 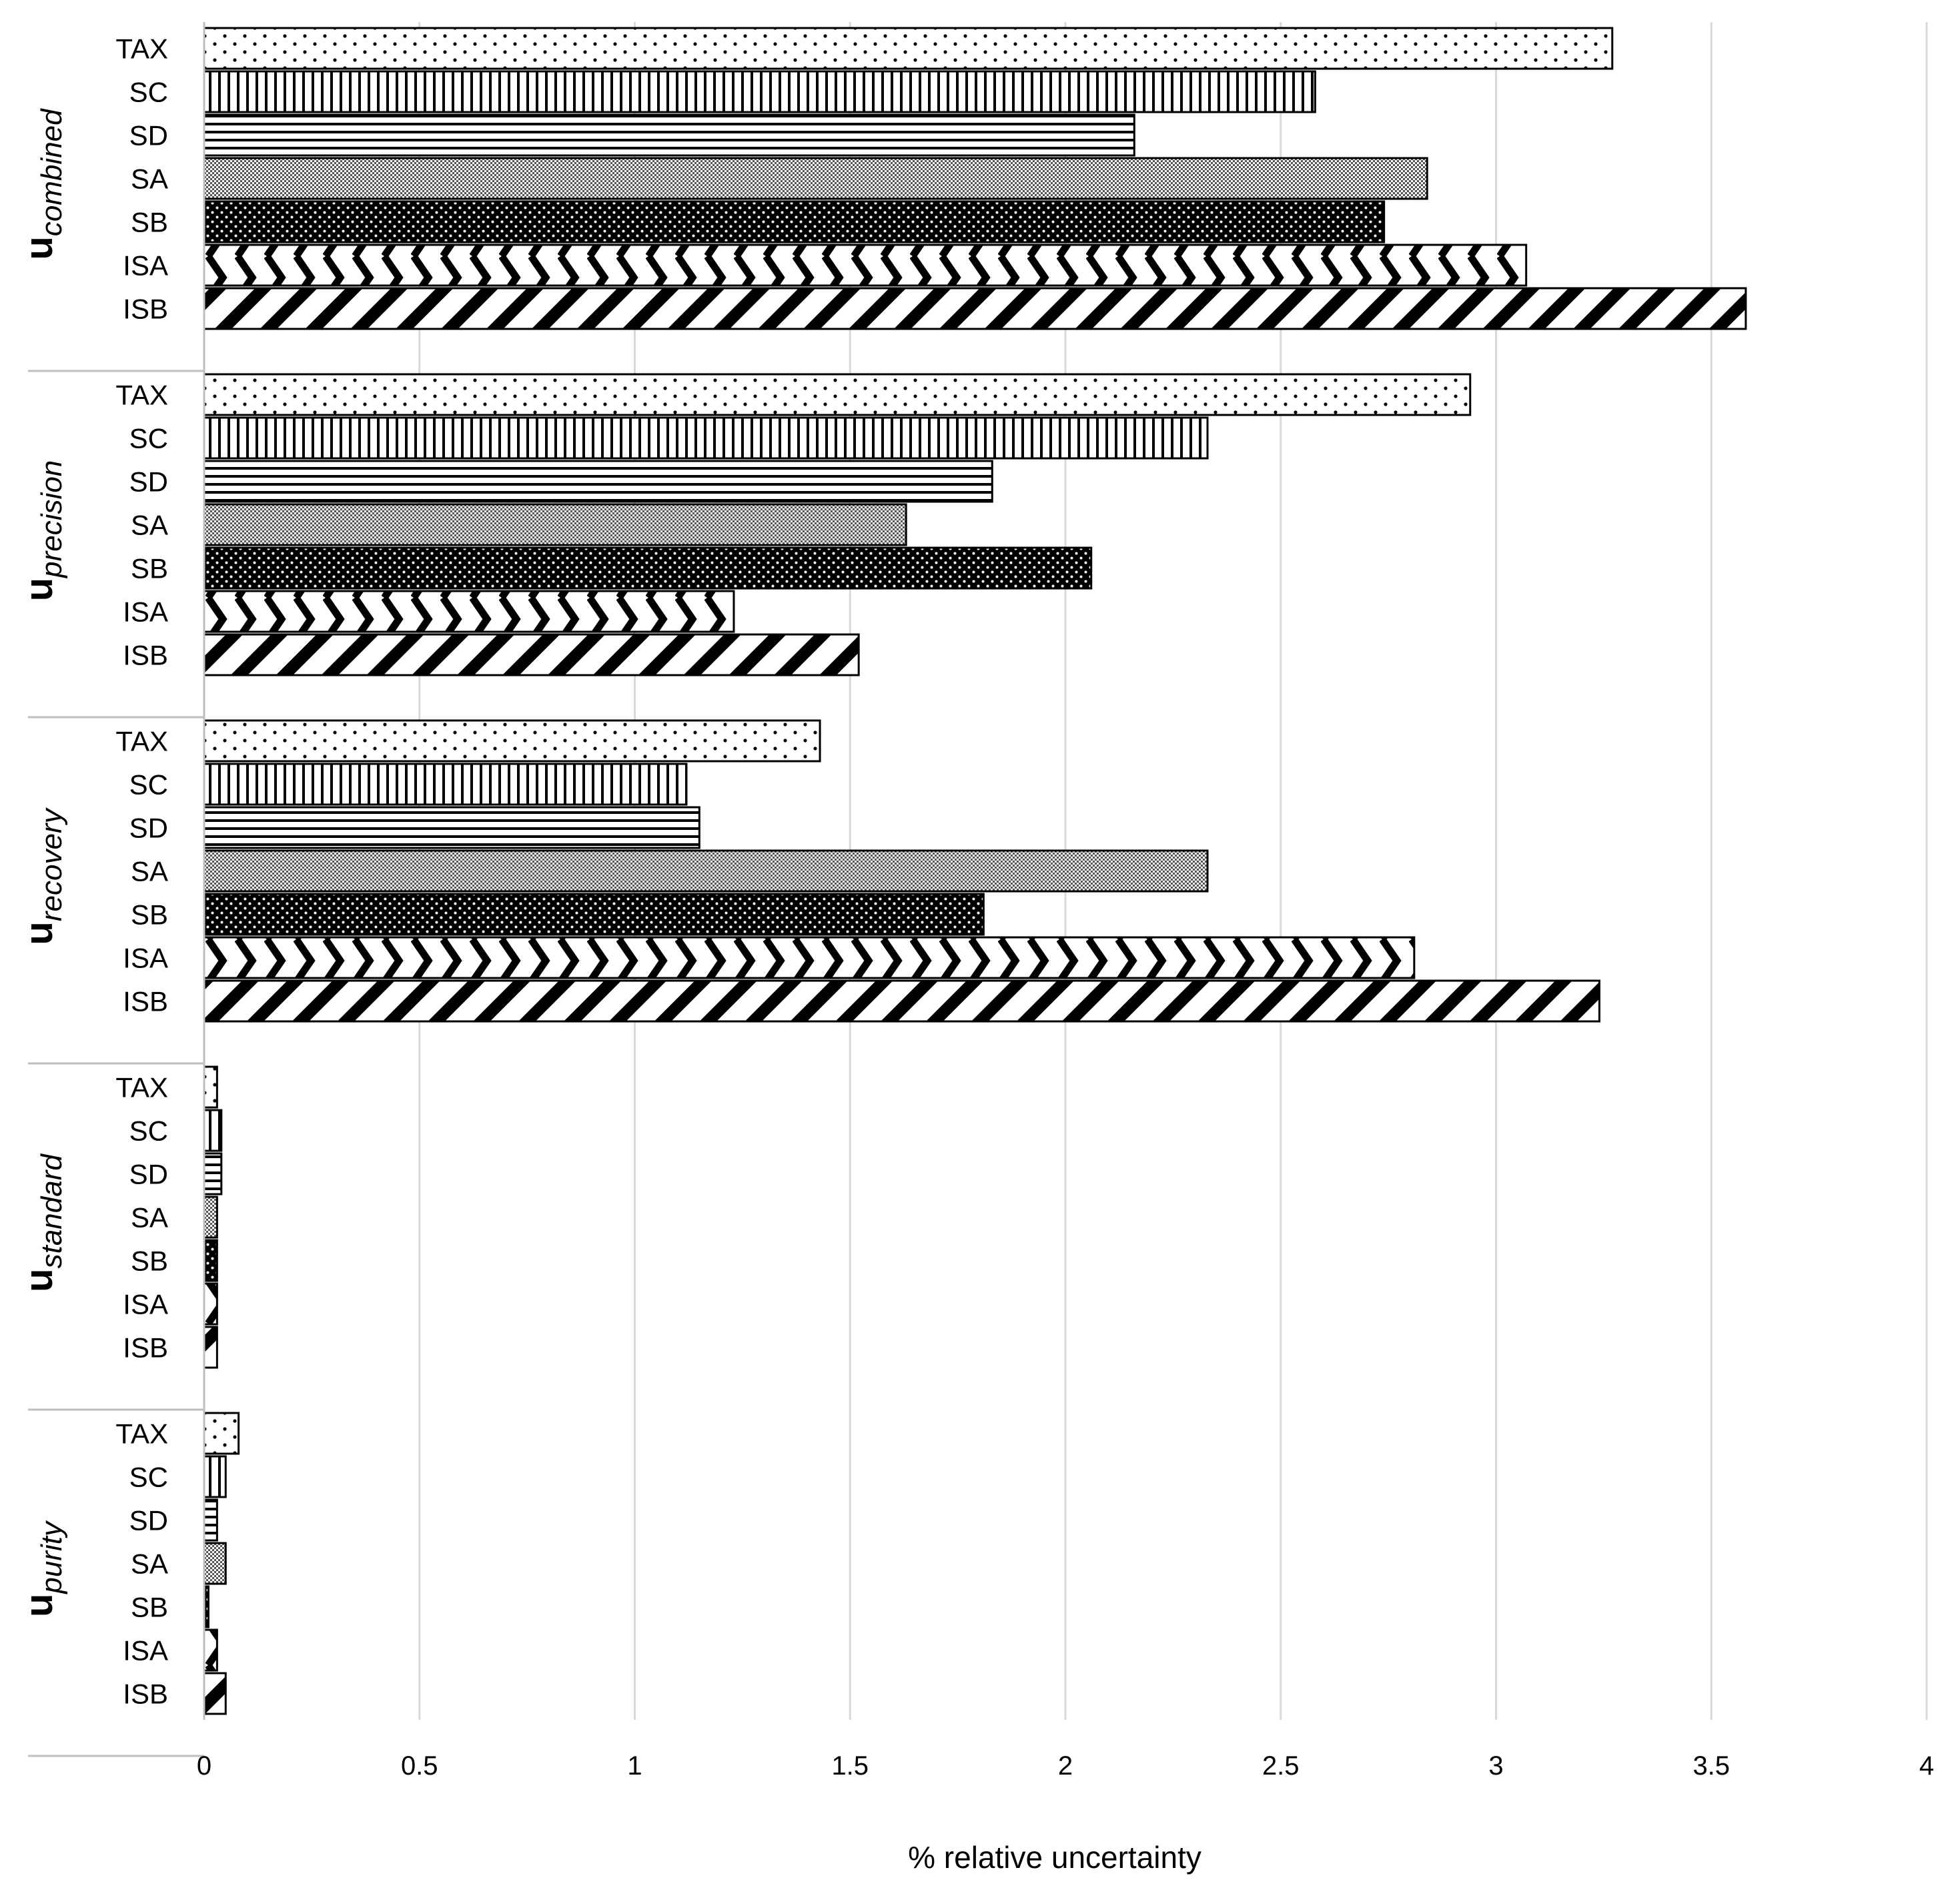 What do you see at coordinates (213, 1130) in the screenshot?
I see `bar-standard-sc` at bounding box center [213, 1130].